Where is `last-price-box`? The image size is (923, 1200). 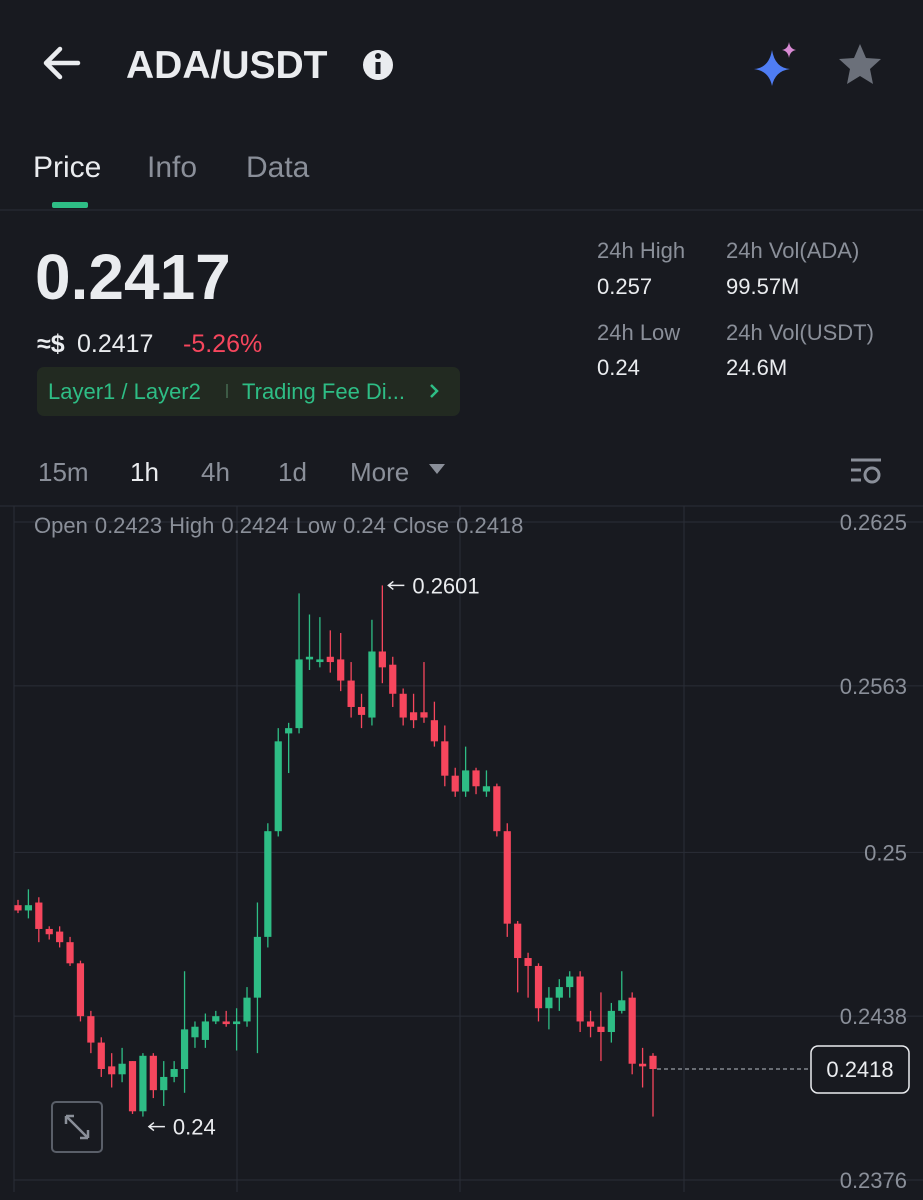 last-price-box is located at coordinates (860, 1069).